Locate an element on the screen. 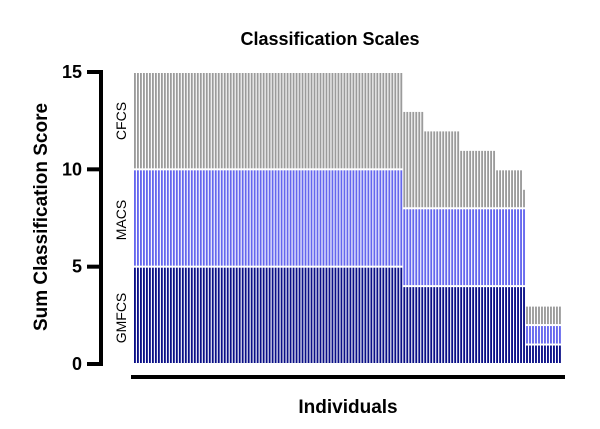  x-axis-line is located at coordinates (348, 377).